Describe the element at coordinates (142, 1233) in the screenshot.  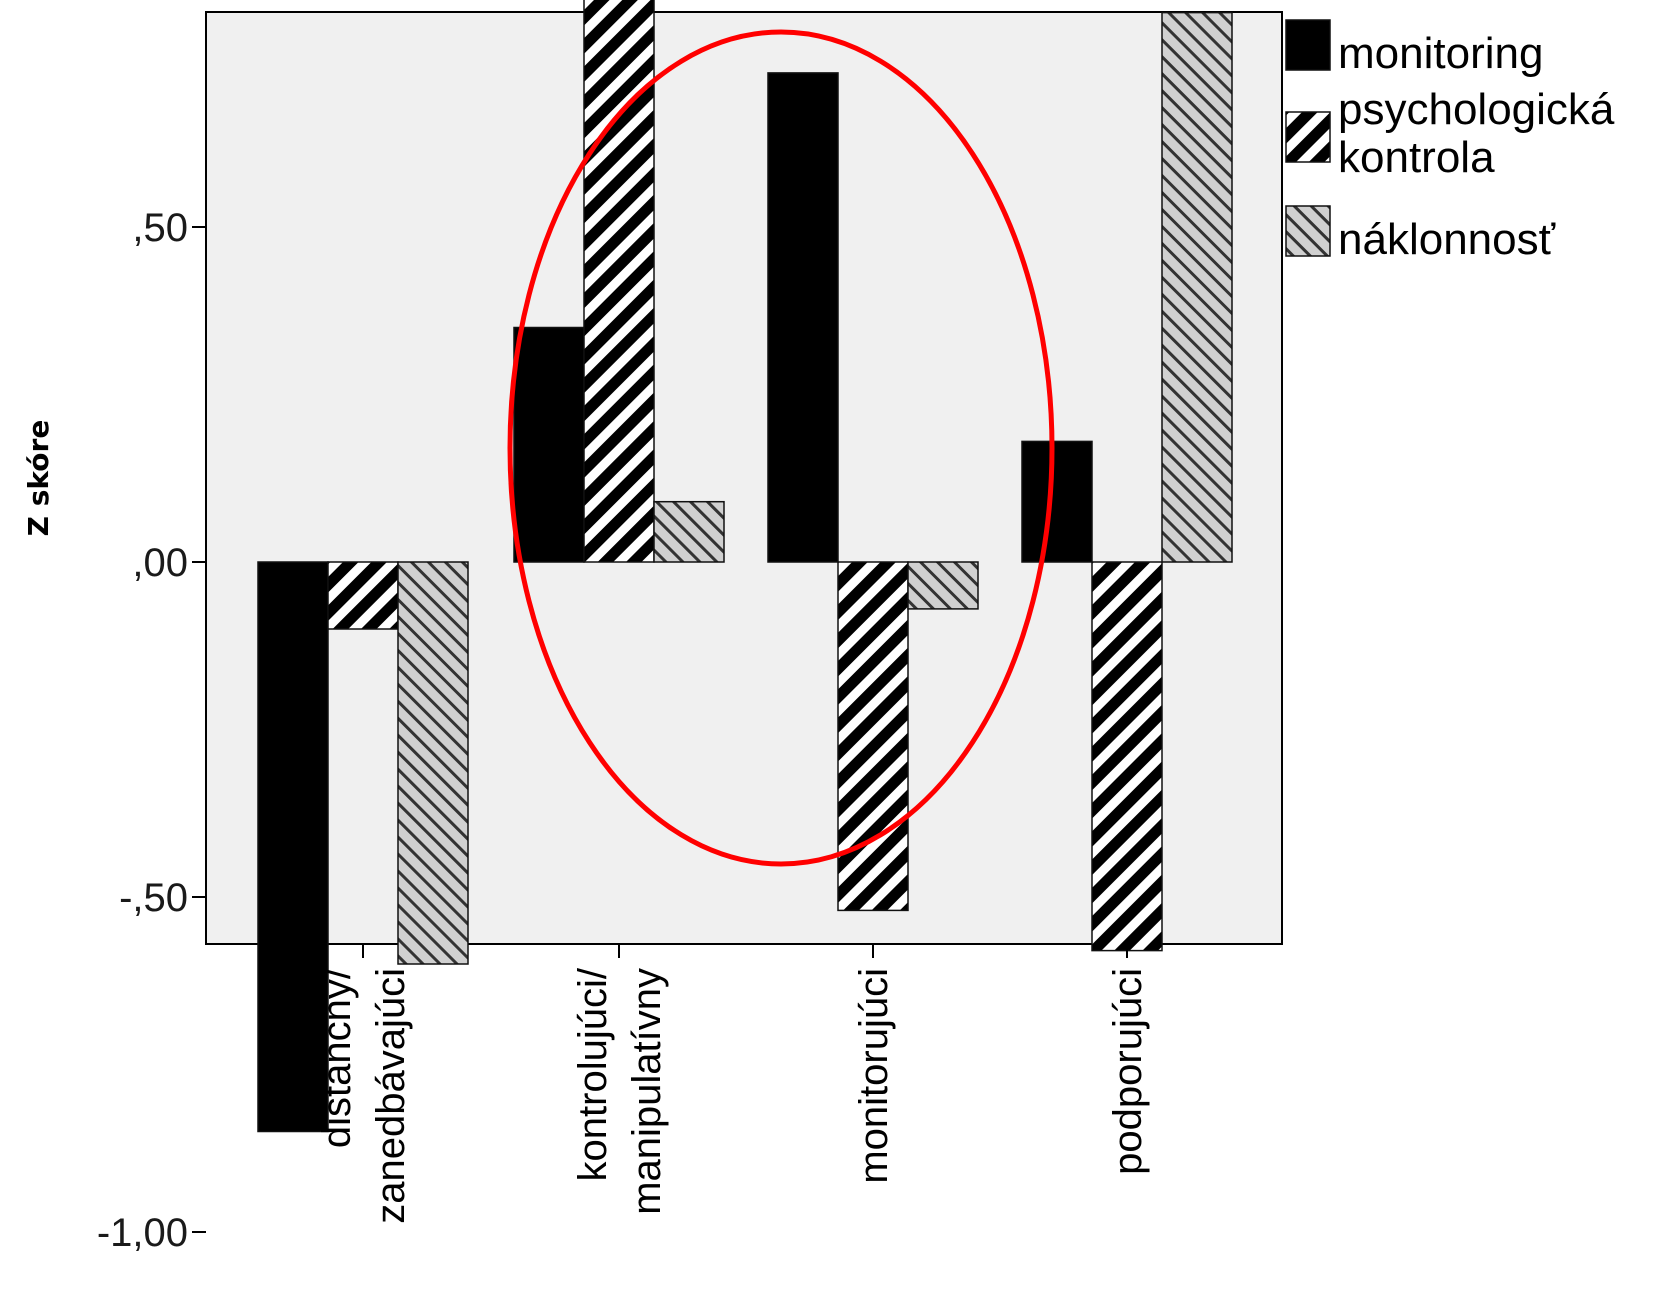
I see `y-tick-label: -1,00` at that location.